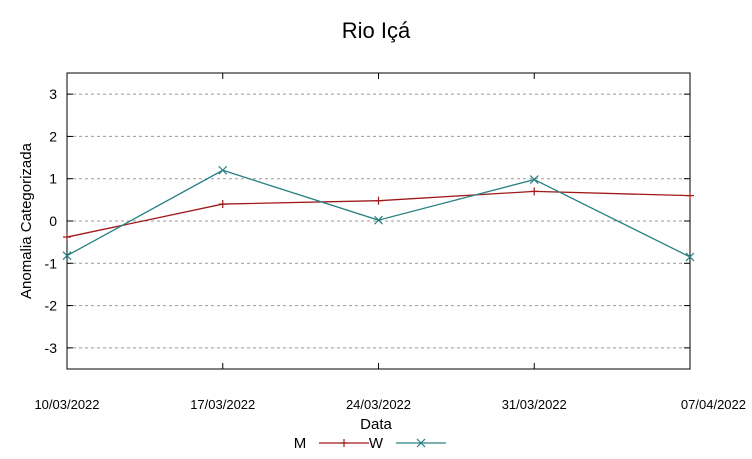  Describe the element at coordinates (376, 424) in the screenshot. I see `x-axis-label: Data` at that location.